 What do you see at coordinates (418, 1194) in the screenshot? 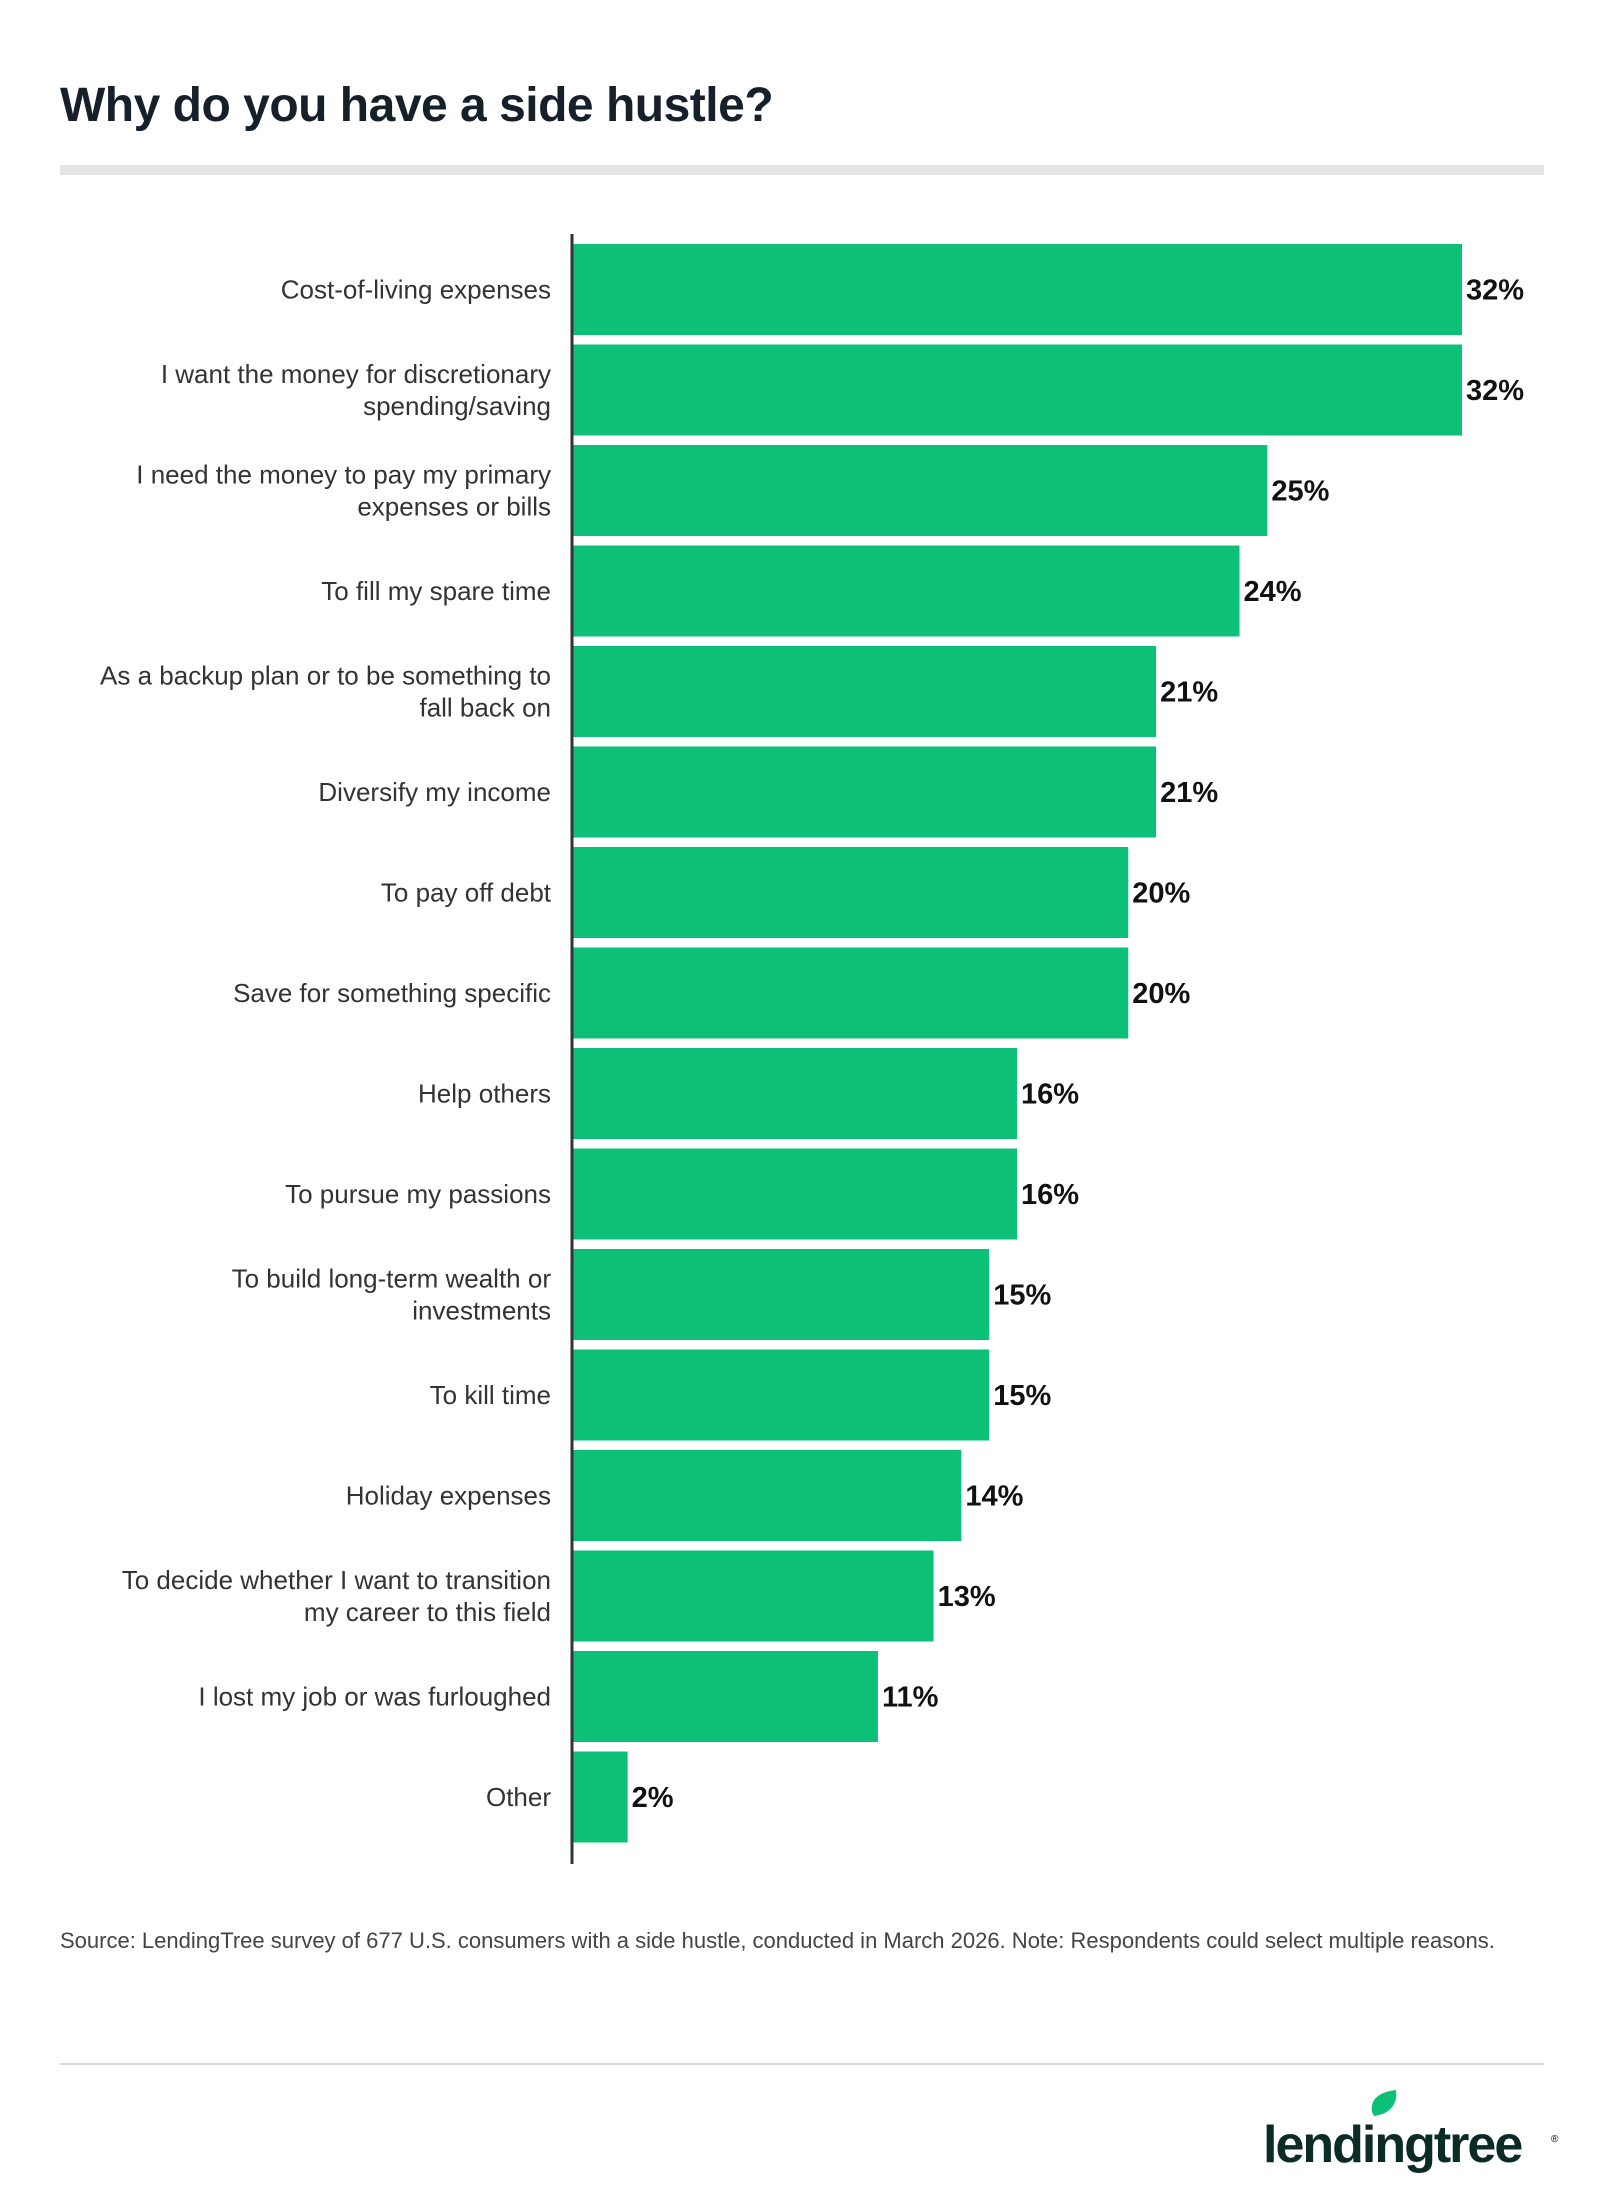
I see `category-label-9: To pursue my passions` at bounding box center [418, 1194].